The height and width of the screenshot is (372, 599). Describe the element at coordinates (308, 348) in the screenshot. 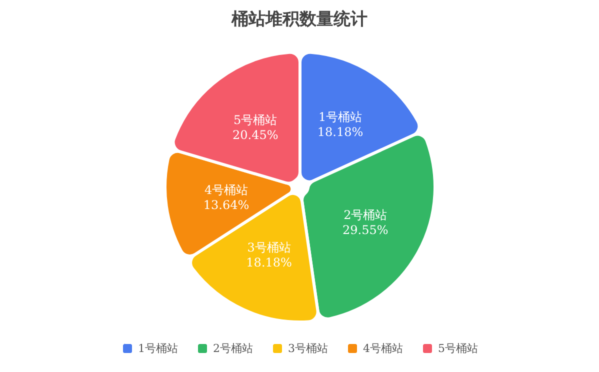

I see `legend-label: 3号桶站` at that location.